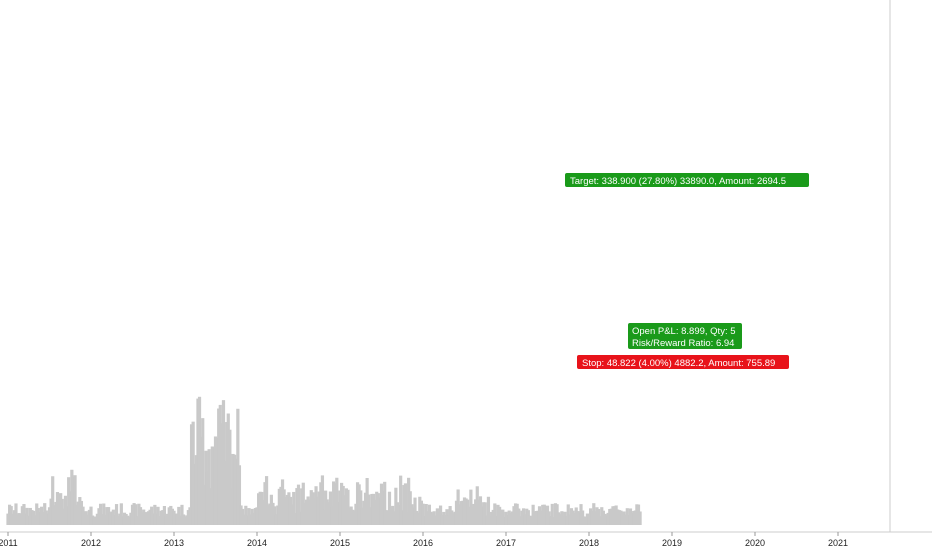  What do you see at coordinates (672, 543) in the screenshot?
I see `x-tick-label: 2019` at bounding box center [672, 543].